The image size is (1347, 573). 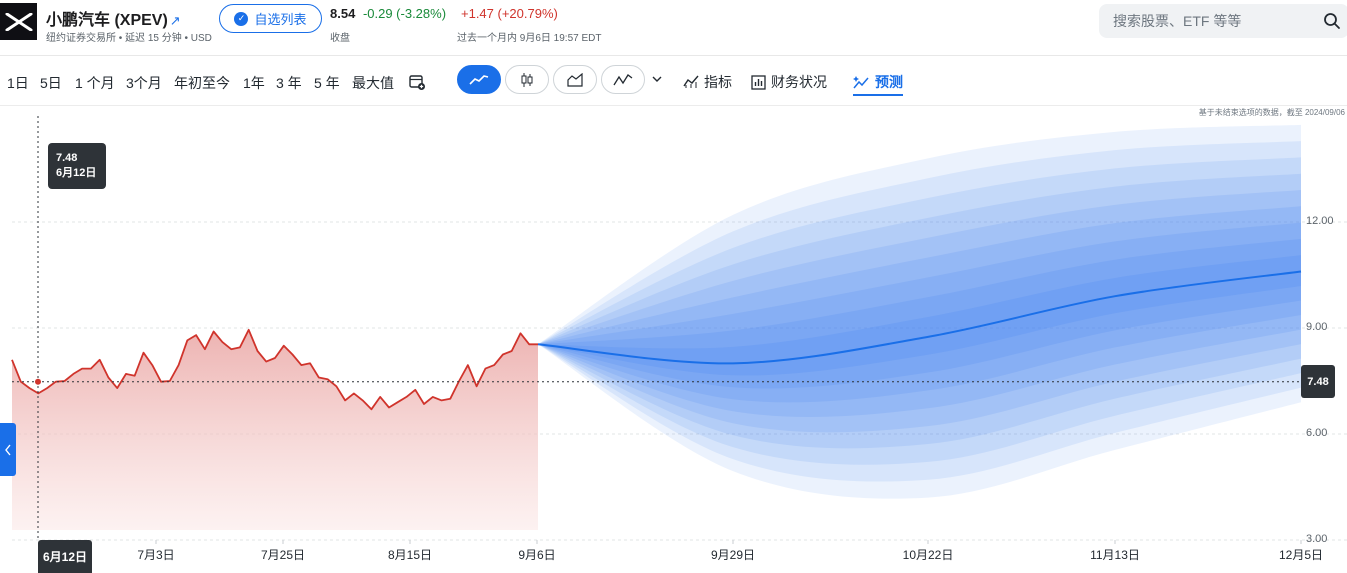 I want to click on crosshair-date-tag: 6月12日, so click(x=65, y=556).